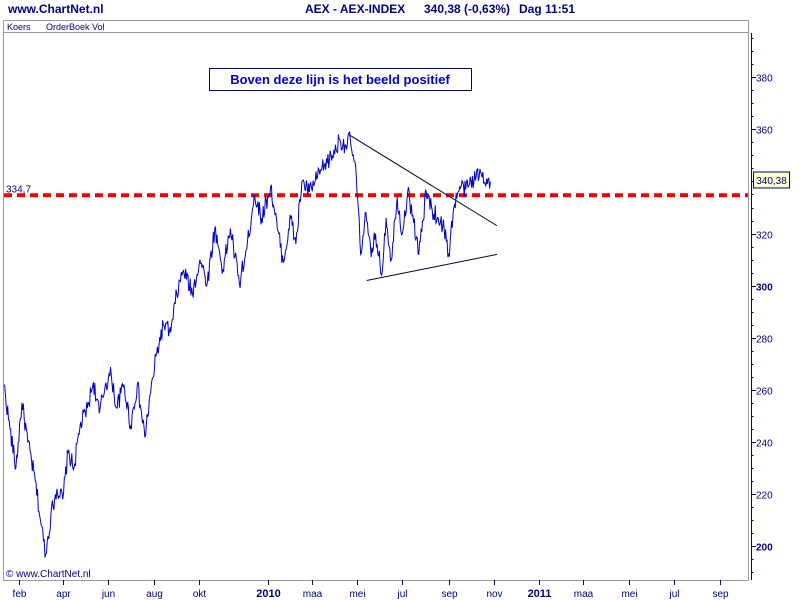 The width and height of the screenshot is (800, 600). What do you see at coordinates (764, 392) in the screenshot?
I see `y-tick-label: 260` at bounding box center [764, 392].